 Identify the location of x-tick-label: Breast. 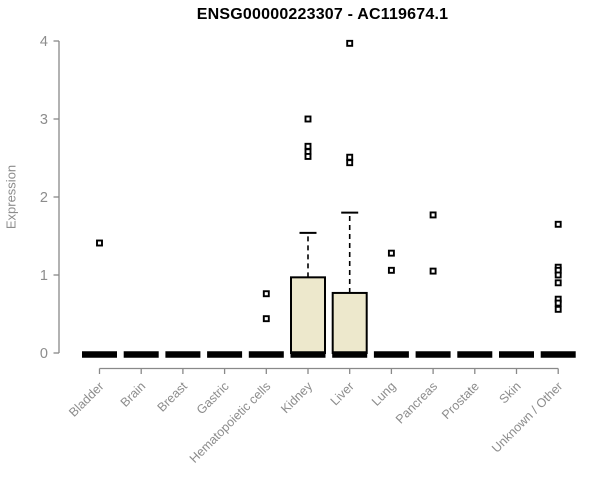
(173, 397).